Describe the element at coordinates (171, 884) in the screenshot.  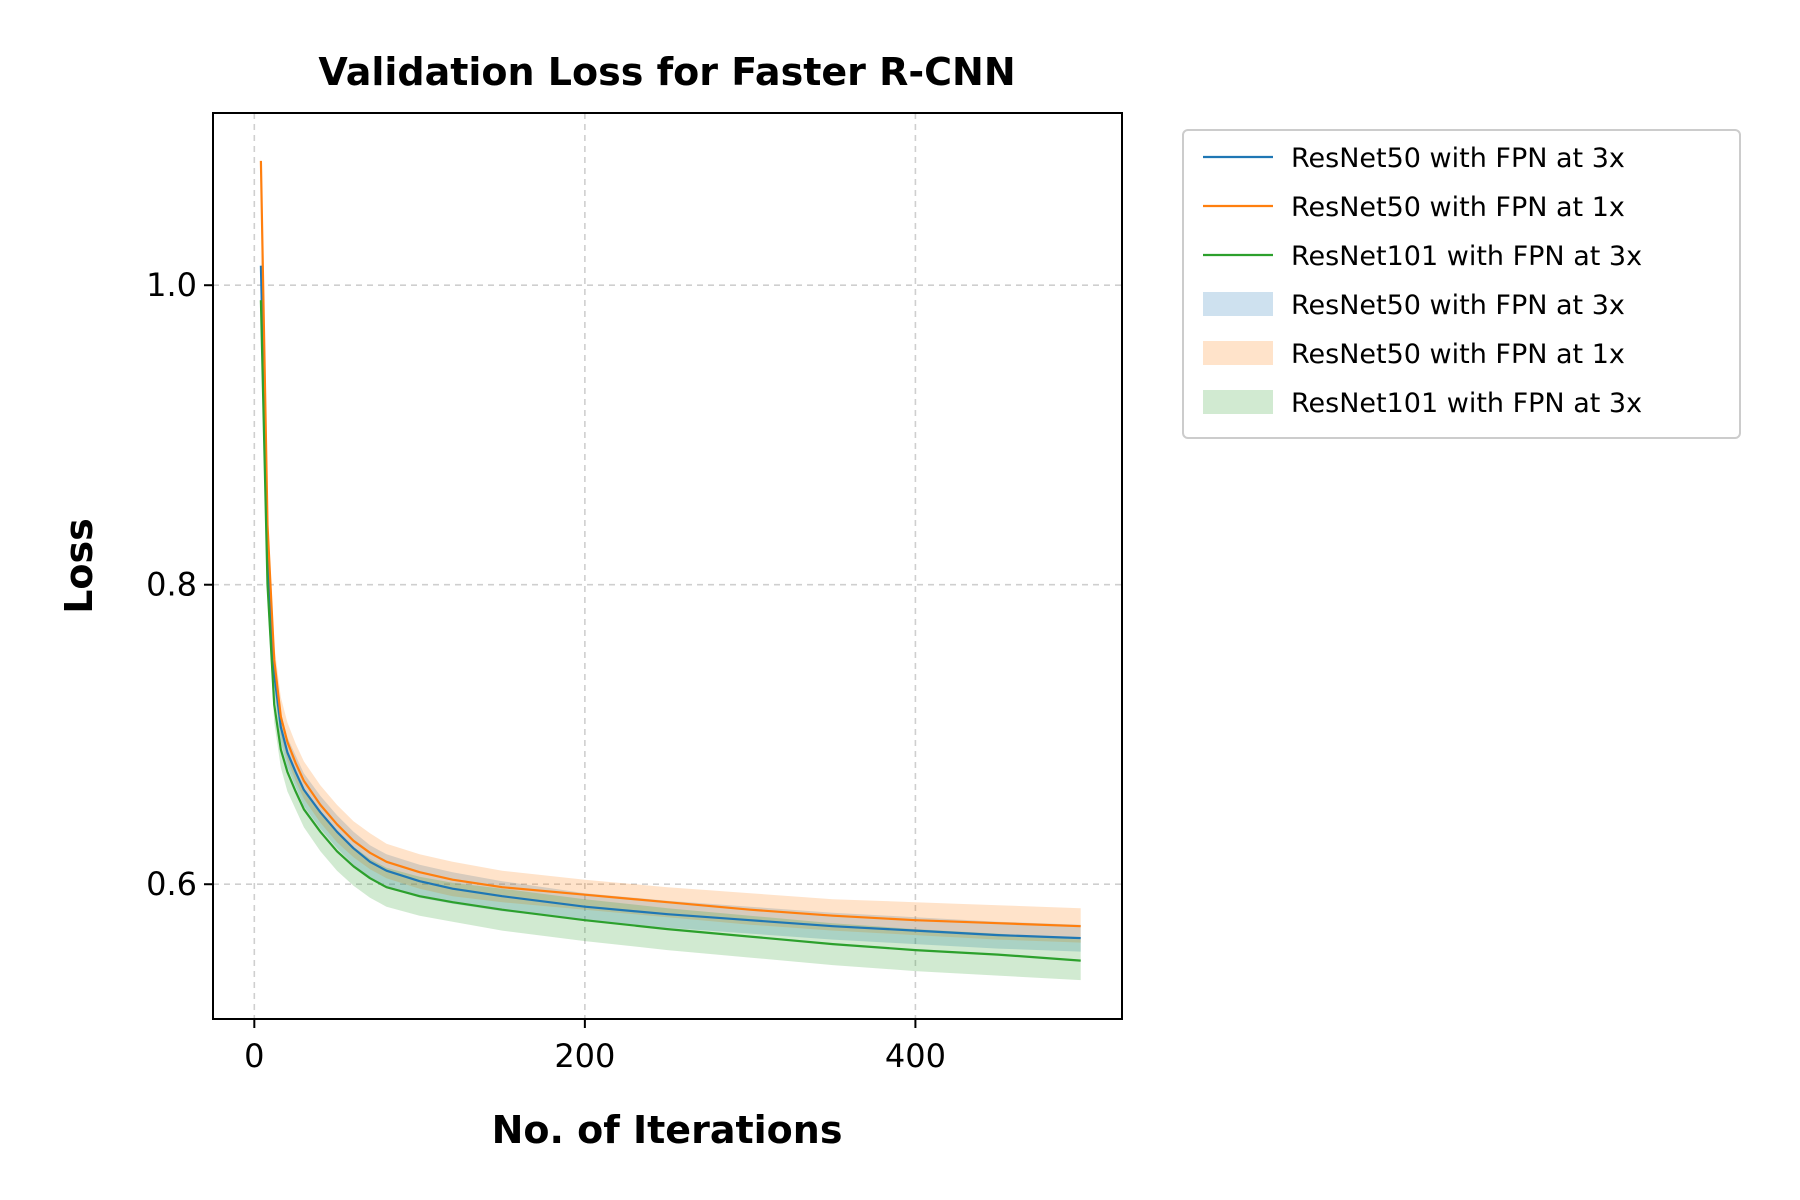
I see `y-tick-label: 0.6` at that location.